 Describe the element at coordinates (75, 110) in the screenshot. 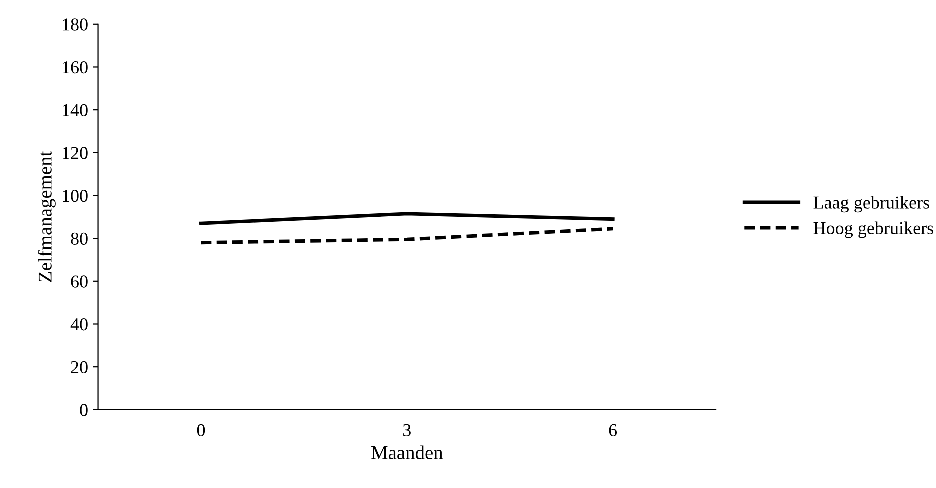

I see `y-tick-label: 140` at that location.